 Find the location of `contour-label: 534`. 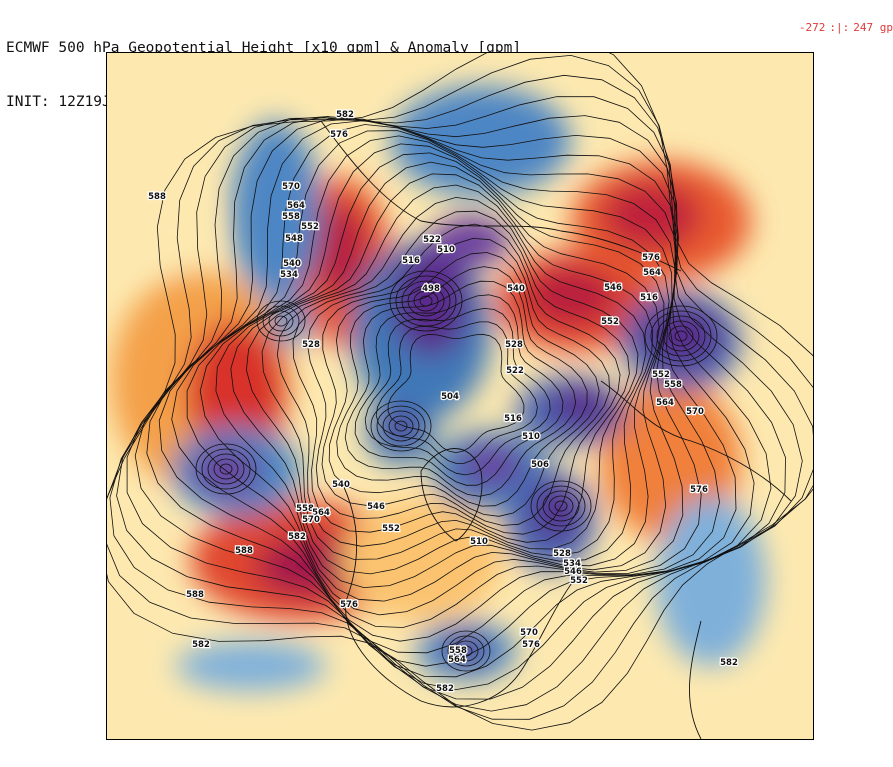

contour-label: 534 is located at coordinates (289, 275).